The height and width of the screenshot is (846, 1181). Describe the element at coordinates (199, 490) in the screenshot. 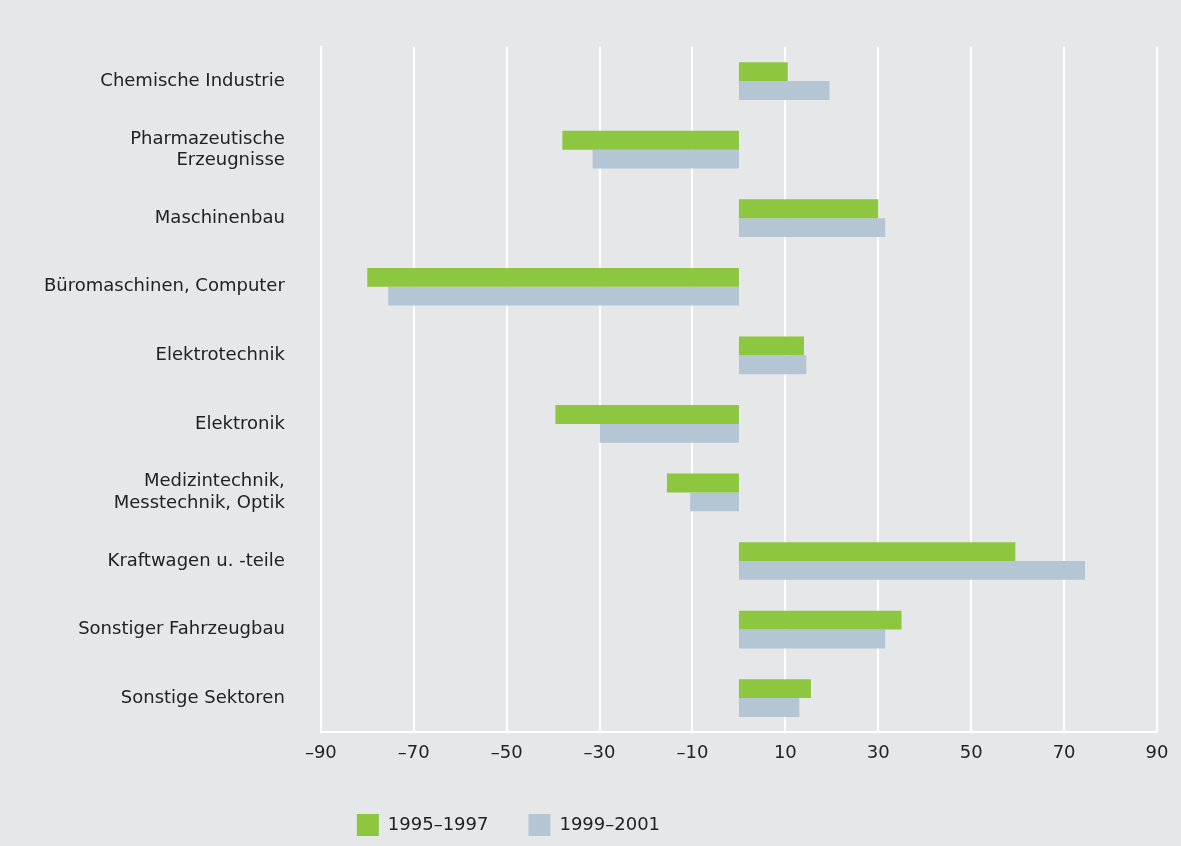

I see `y-tick-label: Medizintechnik, Messtechnik, Optik` at that location.